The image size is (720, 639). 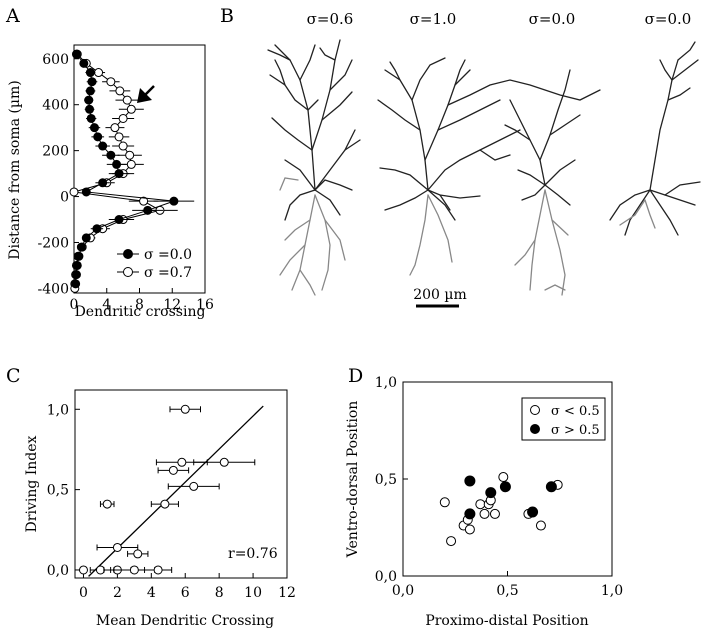 What do you see at coordinates (181, 484) in the screenshot?
I see `panel-c-frame` at bounding box center [181, 484].